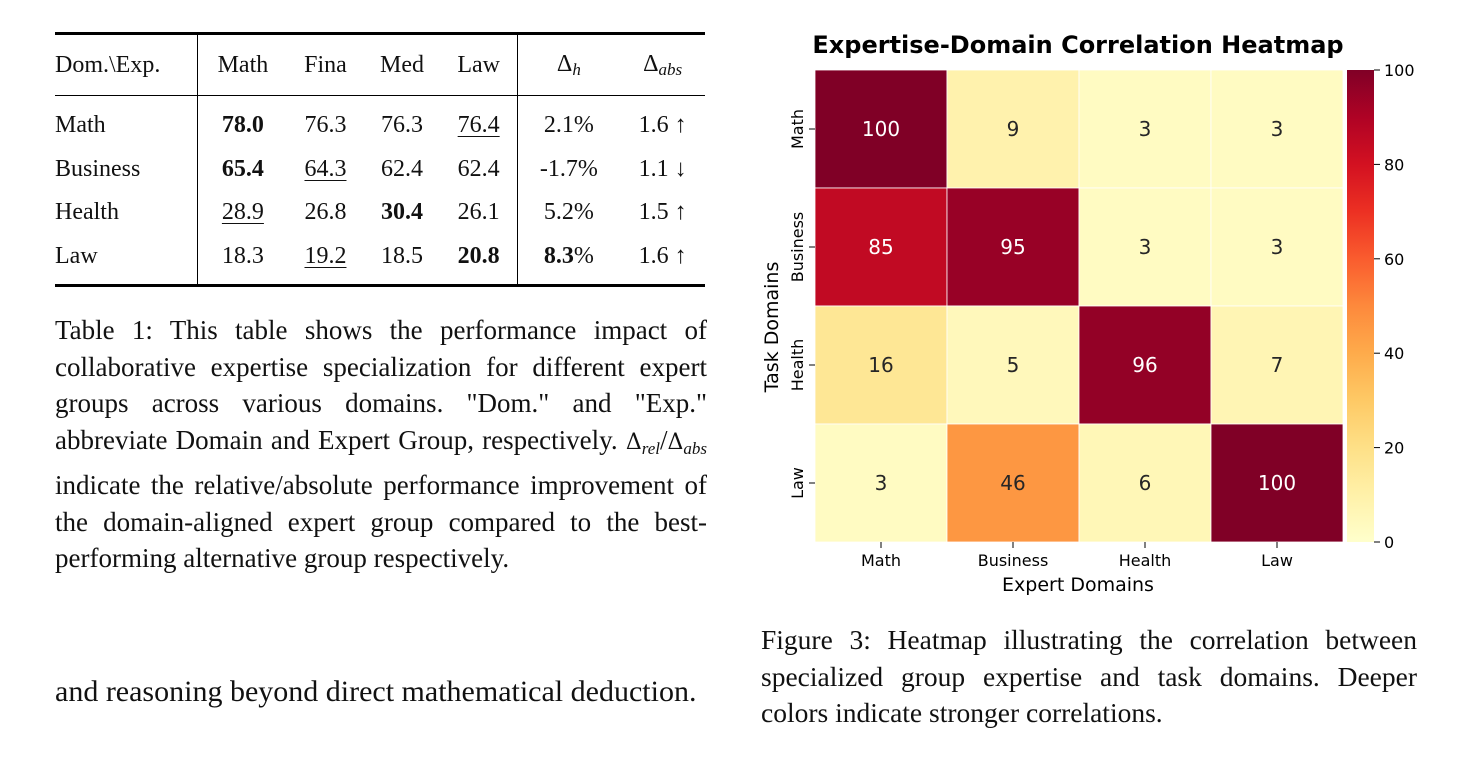 The image size is (1471, 760). Describe the element at coordinates (662, 212) in the screenshot. I see `cell-delta-abs: 1.5 ↑` at that location.